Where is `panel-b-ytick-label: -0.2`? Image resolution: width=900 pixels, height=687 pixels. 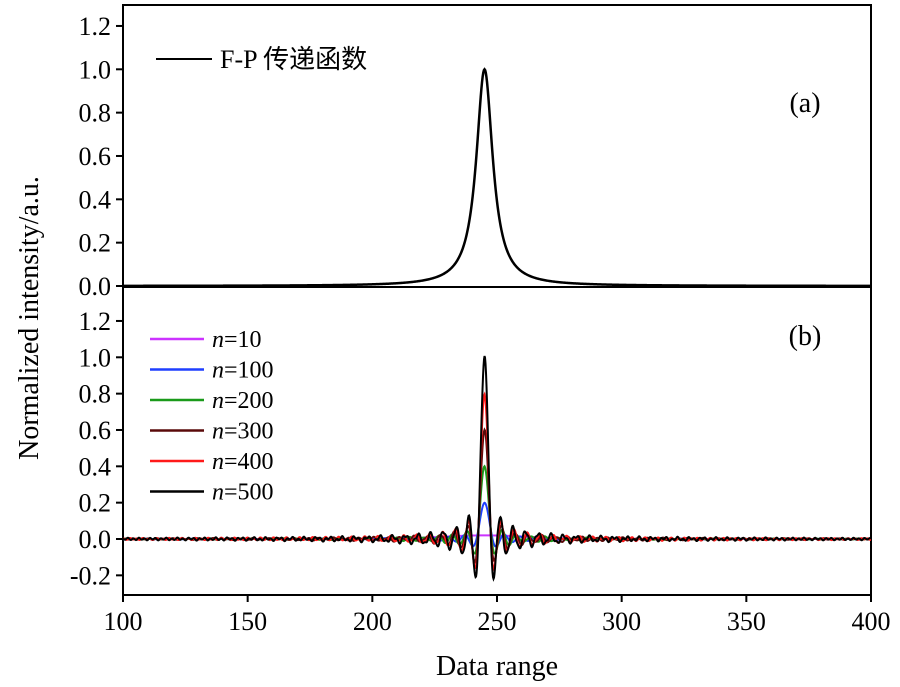 panel-b-ytick-label: -0.2 is located at coordinates (90, 575).